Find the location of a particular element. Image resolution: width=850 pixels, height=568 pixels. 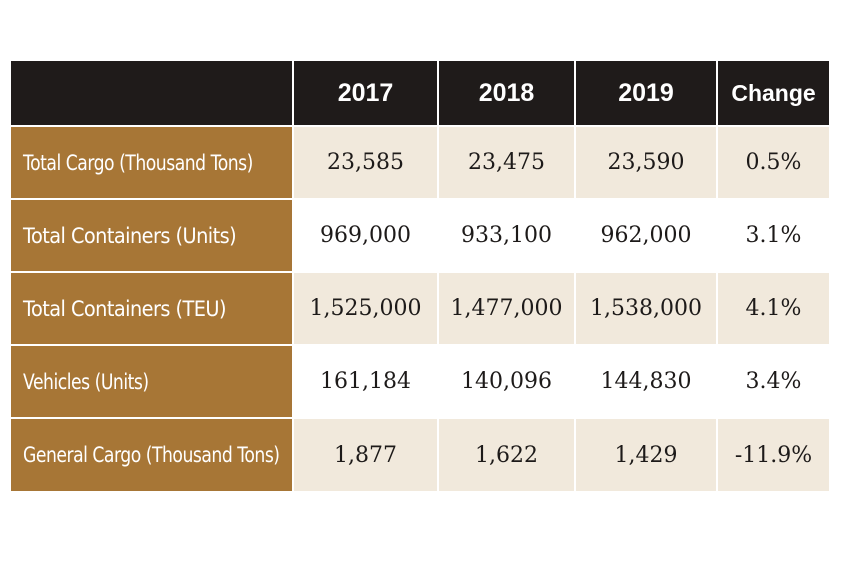

cell-change: 4.1% is located at coordinates (772, 308).